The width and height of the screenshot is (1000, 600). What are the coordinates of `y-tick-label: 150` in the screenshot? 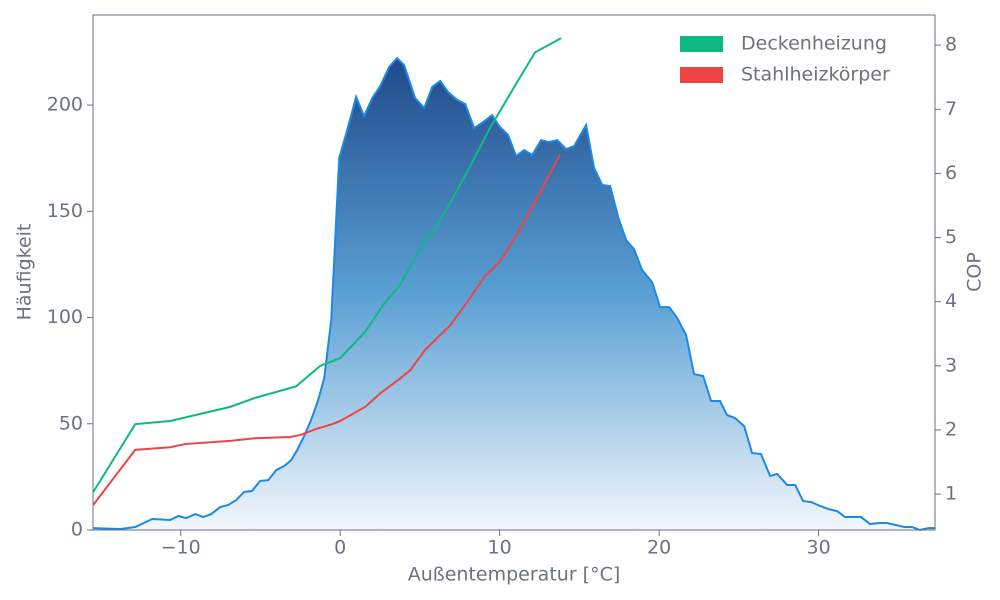 It's located at (65, 211).